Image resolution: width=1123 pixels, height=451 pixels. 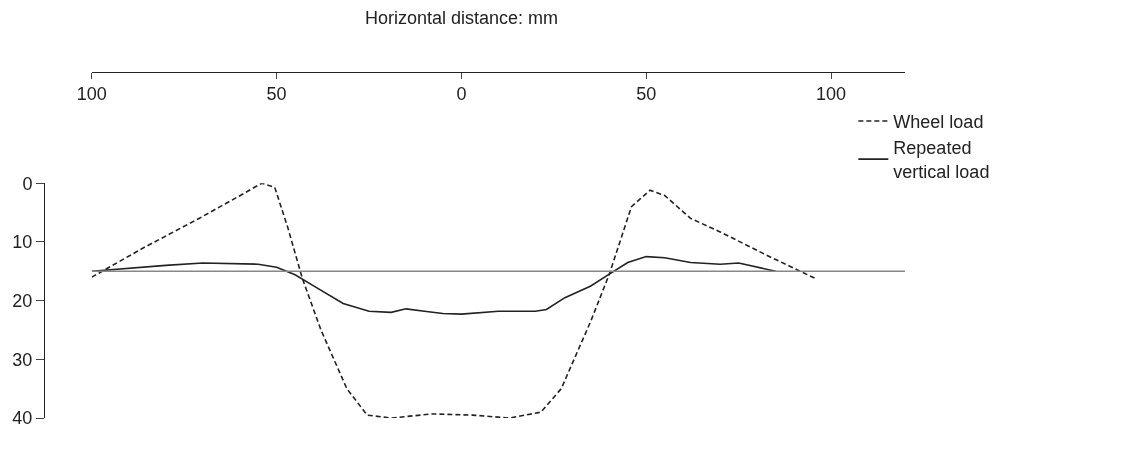 What do you see at coordinates (22, 359) in the screenshot?
I see `y-tick-label: 30` at bounding box center [22, 359].